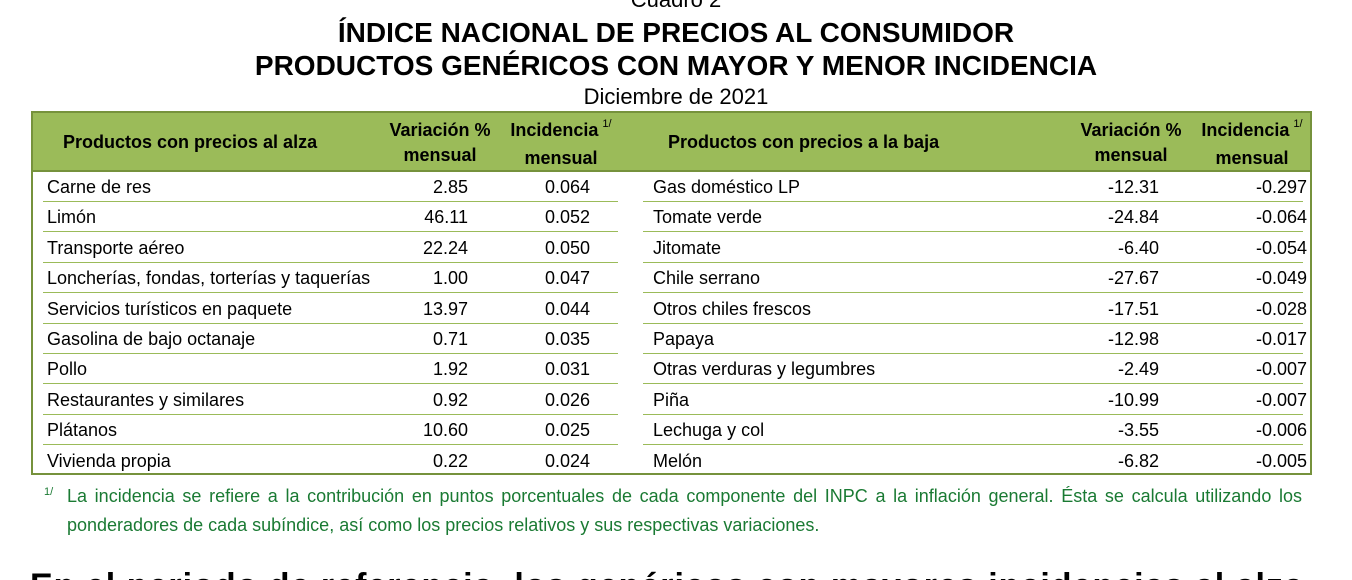 The width and height of the screenshot is (1352, 580). What do you see at coordinates (99, 187) in the screenshot?
I see `up-product-name: Carne de res` at bounding box center [99, 187].